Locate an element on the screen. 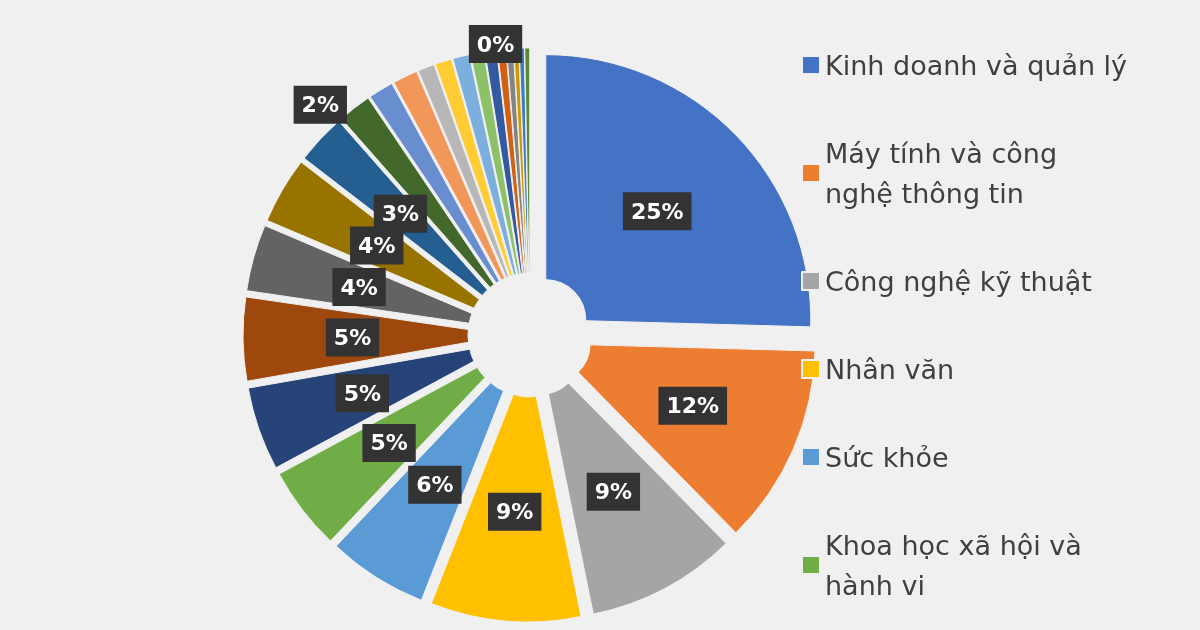  data-label: 2% is located at coordinates (320, 105).